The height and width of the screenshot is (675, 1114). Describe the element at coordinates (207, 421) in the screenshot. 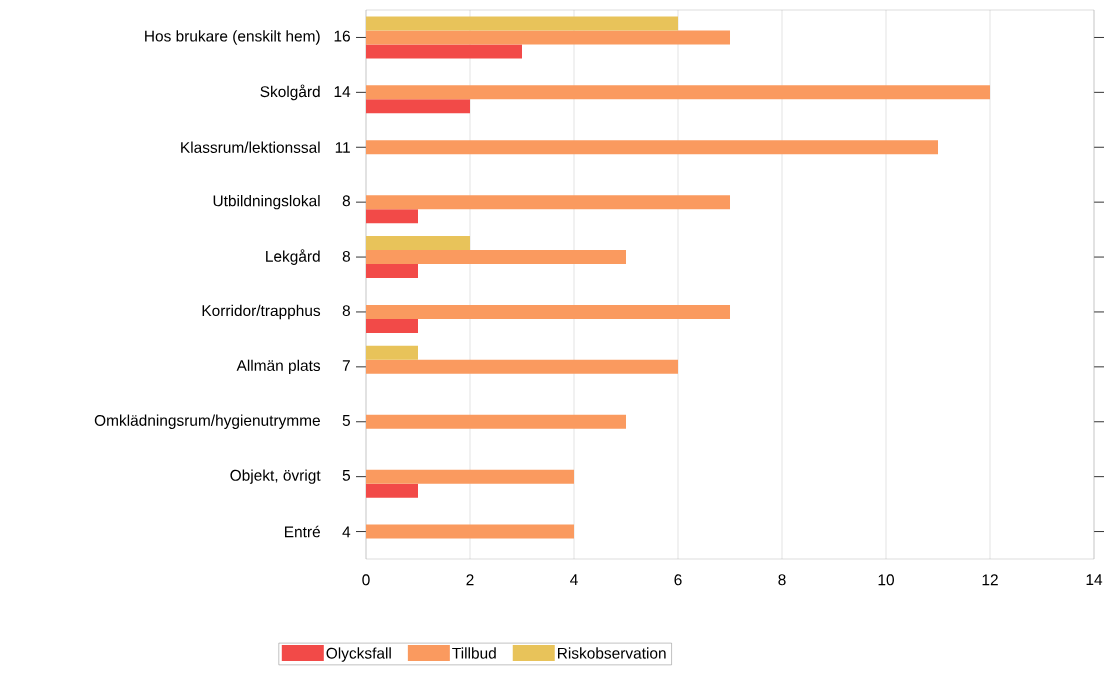

I see `y-tick-label: Omklädningsrum/hygienutrymme` at that location.